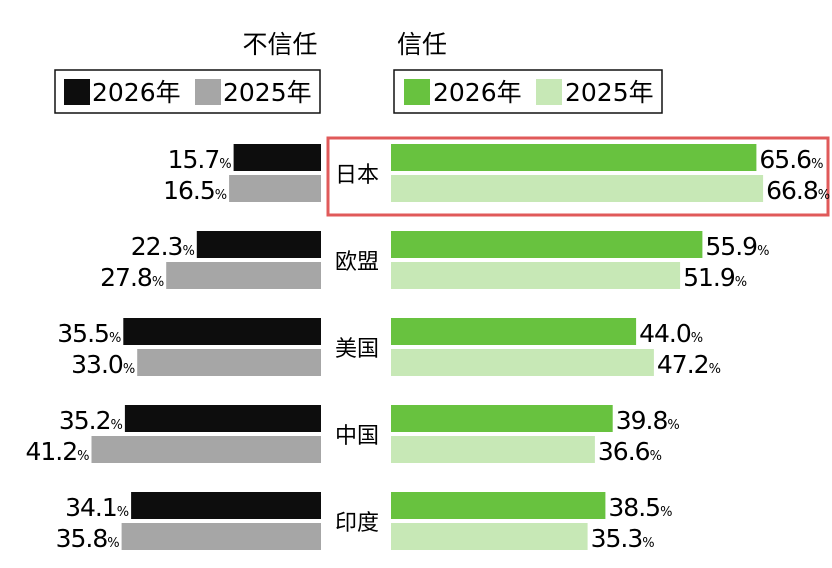 The width and height of the screenshot is (832, 568). What do you see at coordinates (97, 507) in the screenshot?
I see `distrust-2026-value-cat-4: 34.1%` at bounding box center [97, 507].